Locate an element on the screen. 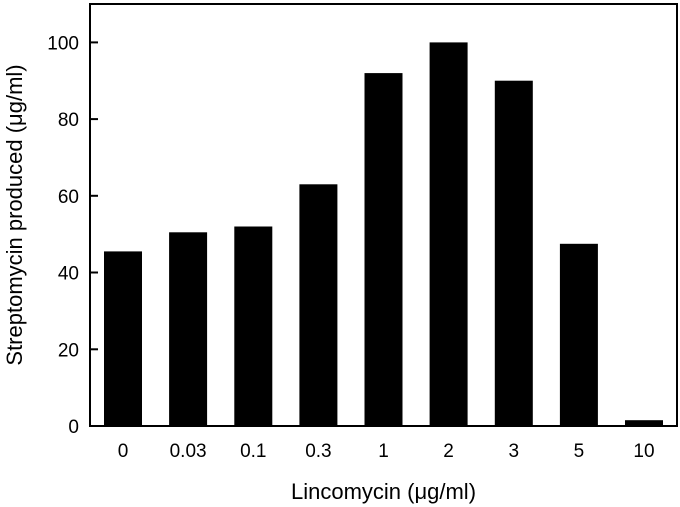 The width and height of the screenshot is (680, 507). x-tick-label: 10 is located at coordinates (643, 451).